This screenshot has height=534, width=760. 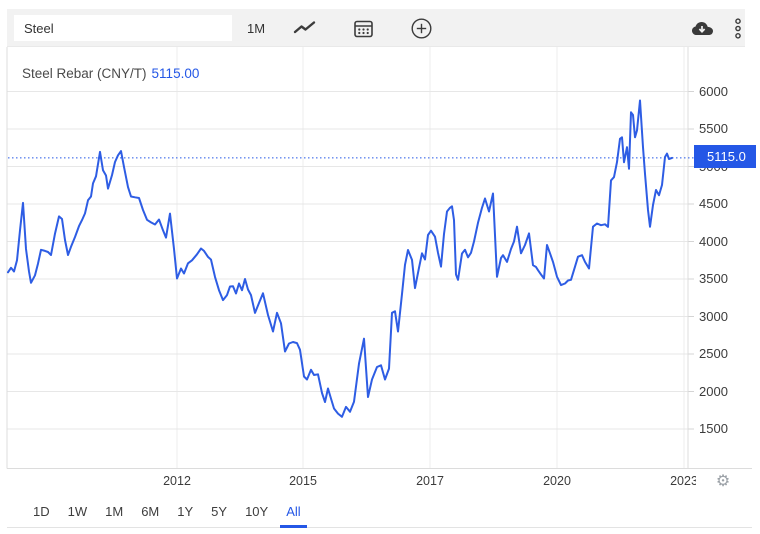 I want to click on active-range-underline, so click(x=293, y=526).